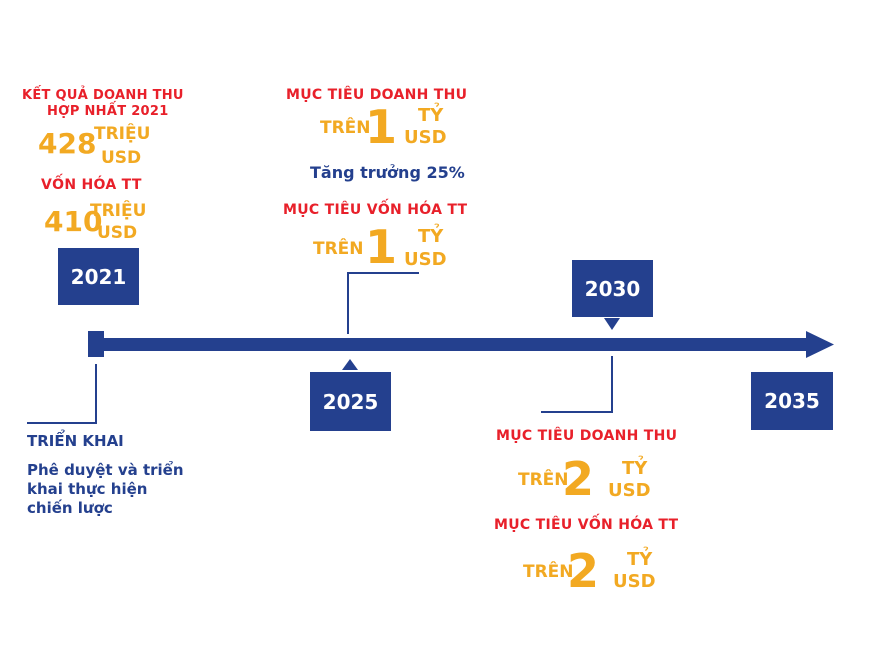 This screenshot has width=888, height=669. What do you see at coordinates (350, 364) in the screenshot?
I see `pointer-2025` at bounding box center [350, 364].